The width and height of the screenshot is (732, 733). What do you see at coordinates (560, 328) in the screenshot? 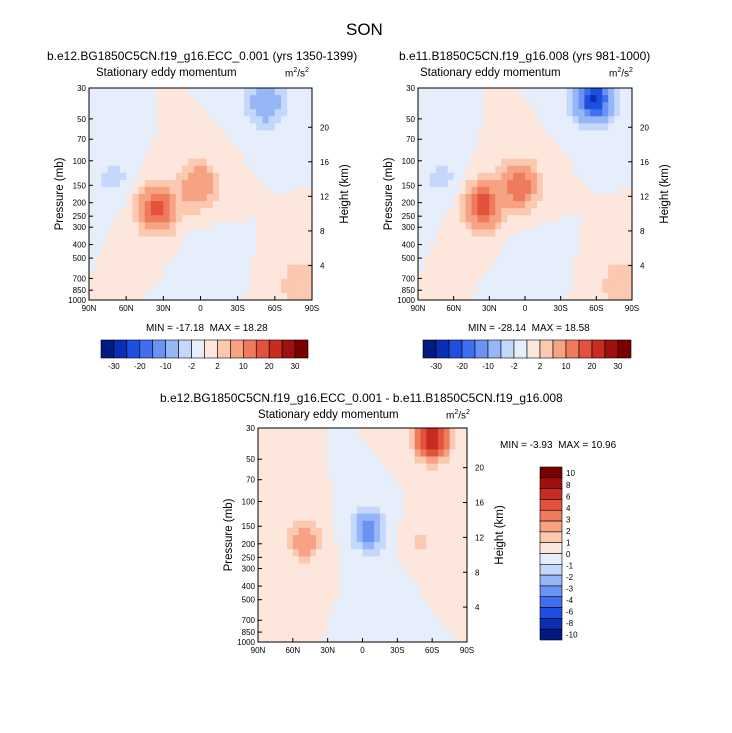
I see `panel-2-max: MAX = 18.58` at bounding box center [560, 328].